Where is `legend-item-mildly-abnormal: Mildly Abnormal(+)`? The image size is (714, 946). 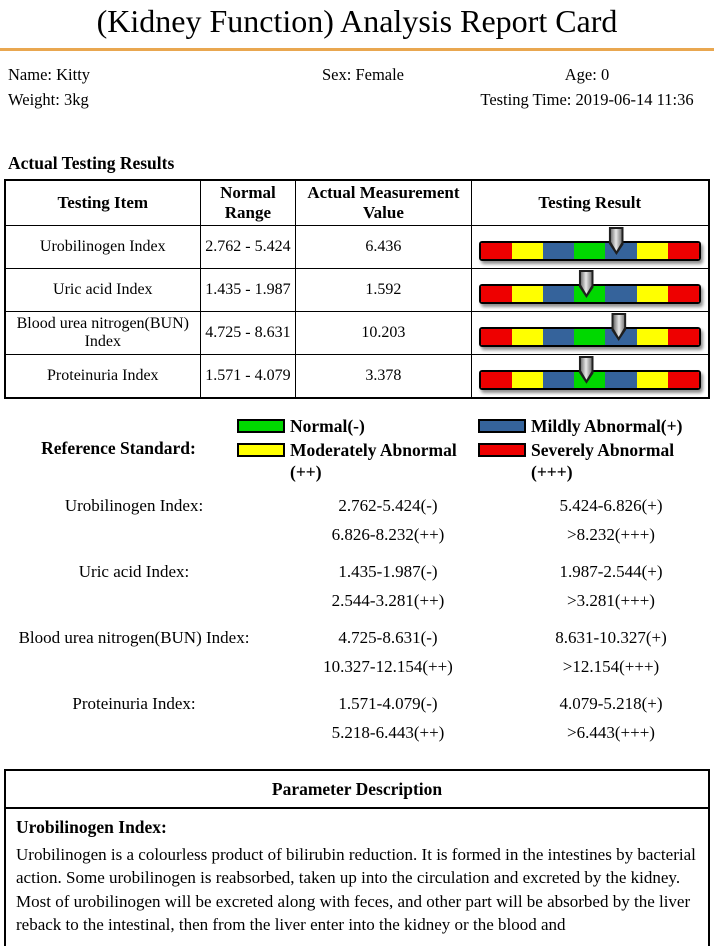 legend-item-mildly-abnormal: Mildly Abnormal(+) is located at coordinates (596, 426).